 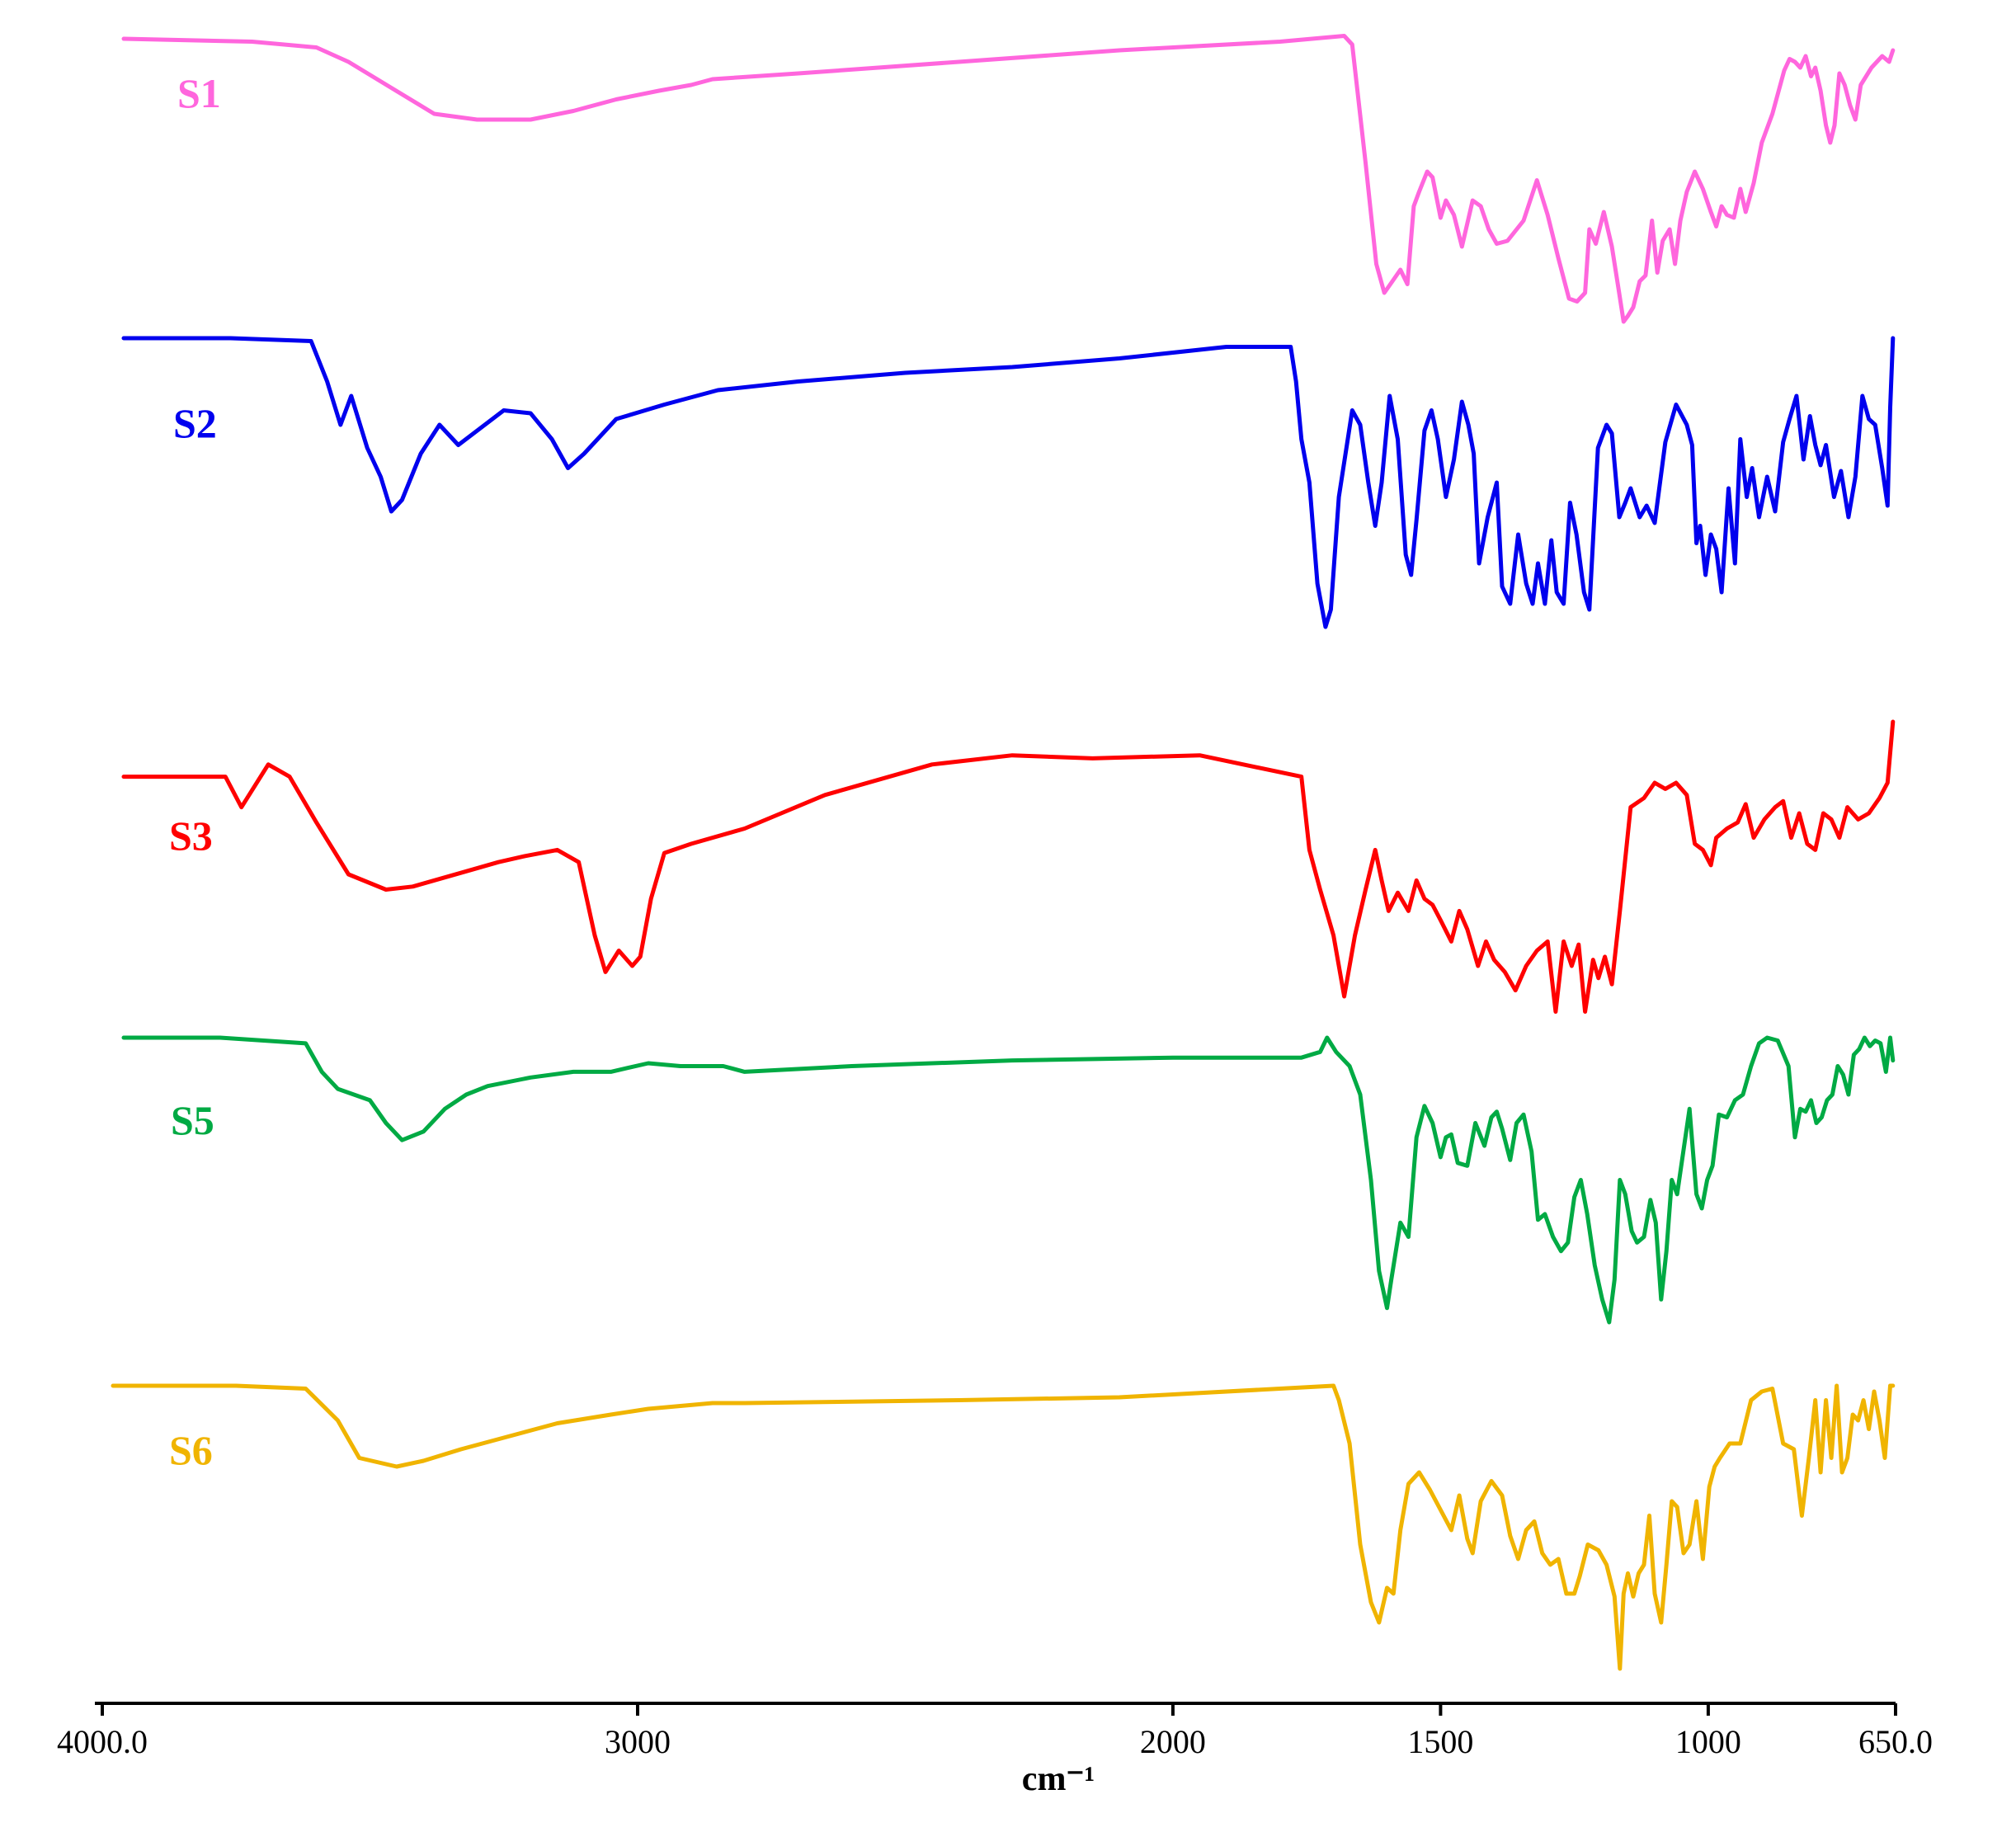 I want to click on x-axis: 4000.0 3000 2000 1500 1000 650.0 cm⁻¹, so click(x=995, y=1750).